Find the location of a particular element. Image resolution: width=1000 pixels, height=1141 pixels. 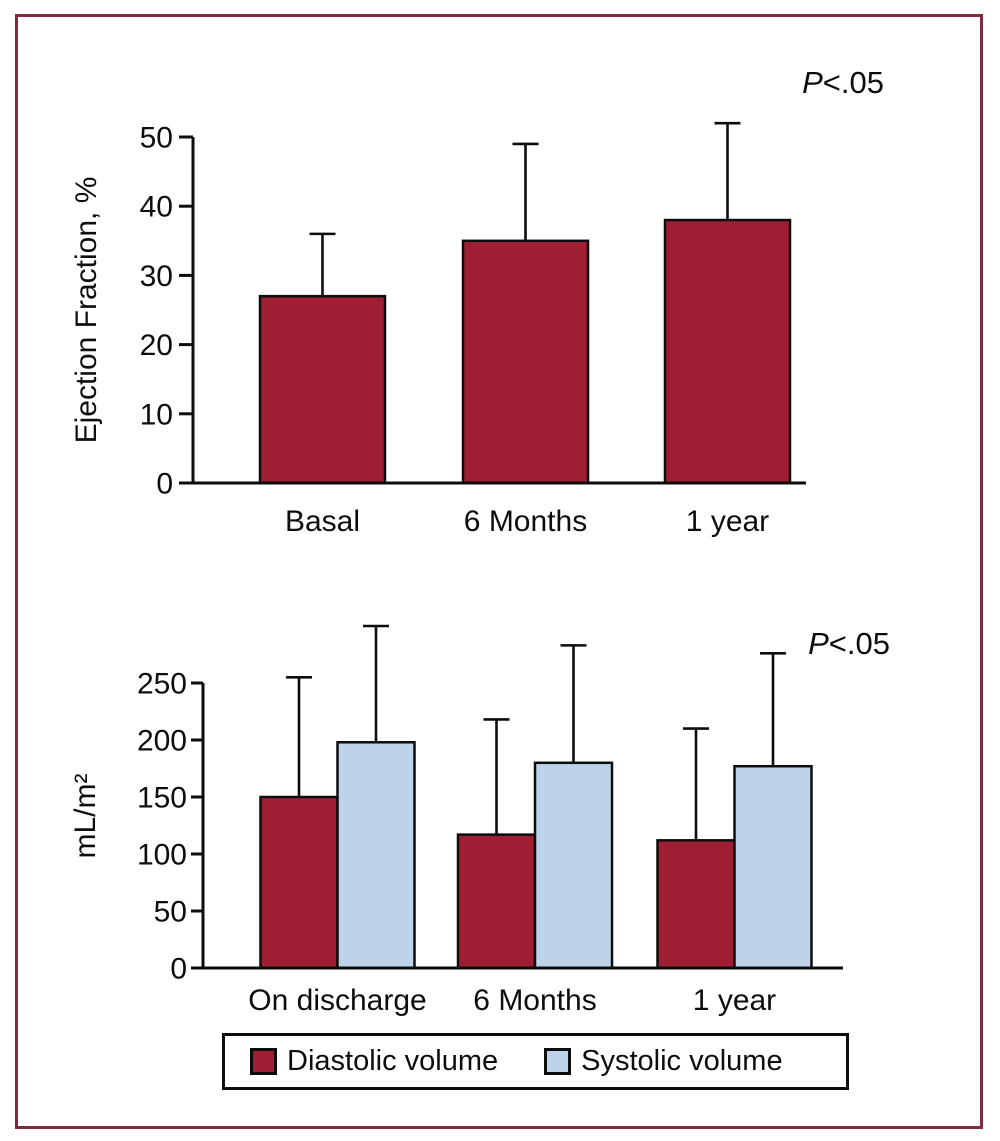

x-category-label: On discharge is located at coordinates (337, 1000).